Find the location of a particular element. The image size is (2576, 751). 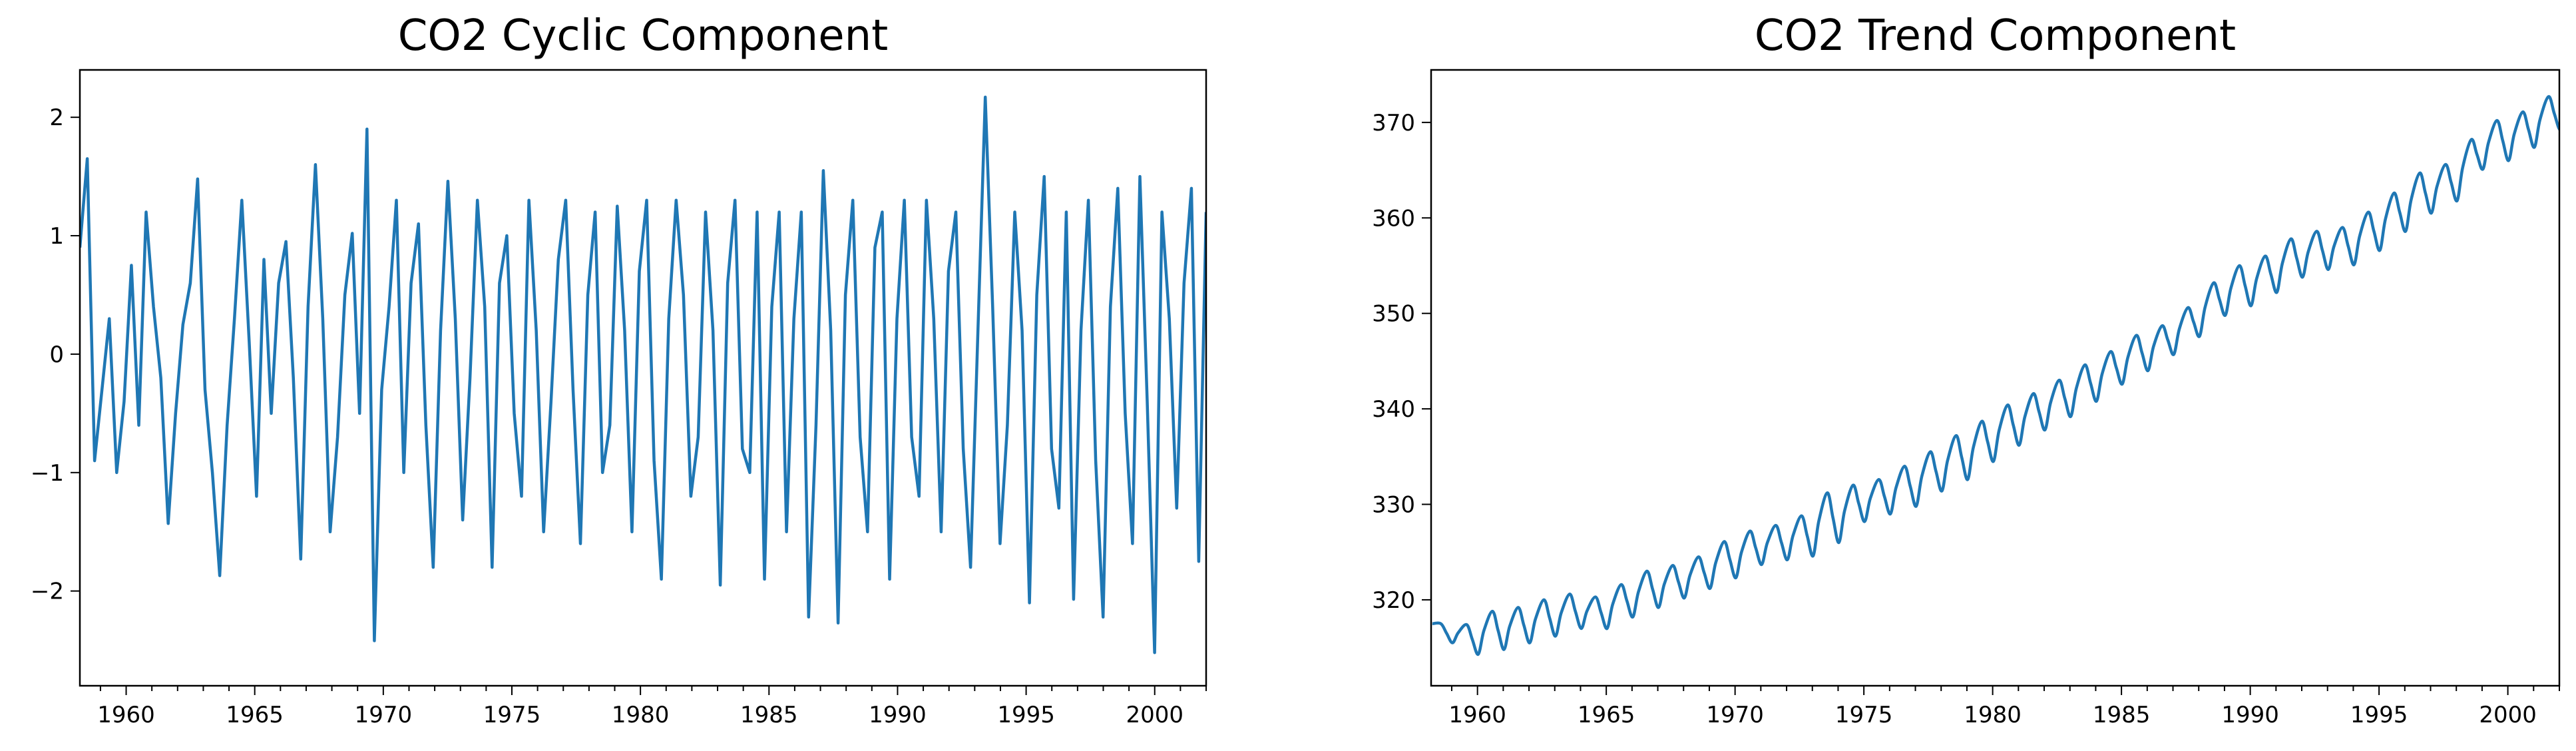

y-tick-label: 340 is located at coordinates (1393, 409).